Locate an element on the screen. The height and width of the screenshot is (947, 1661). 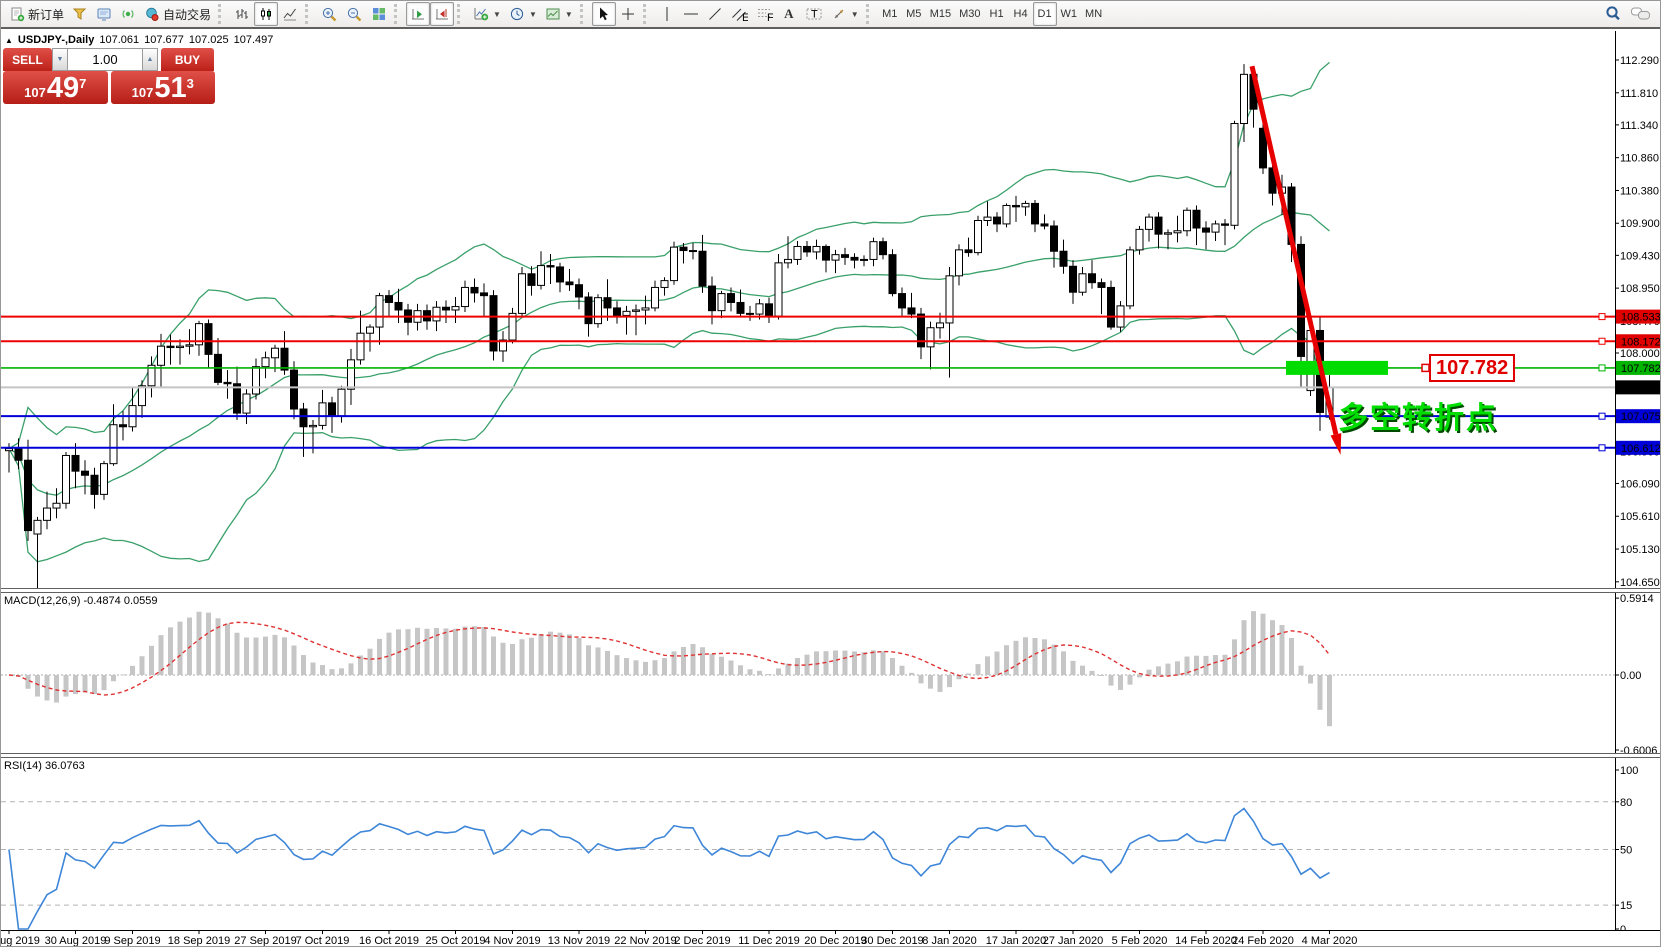
search-icon is located at coordinates (1613, 14).